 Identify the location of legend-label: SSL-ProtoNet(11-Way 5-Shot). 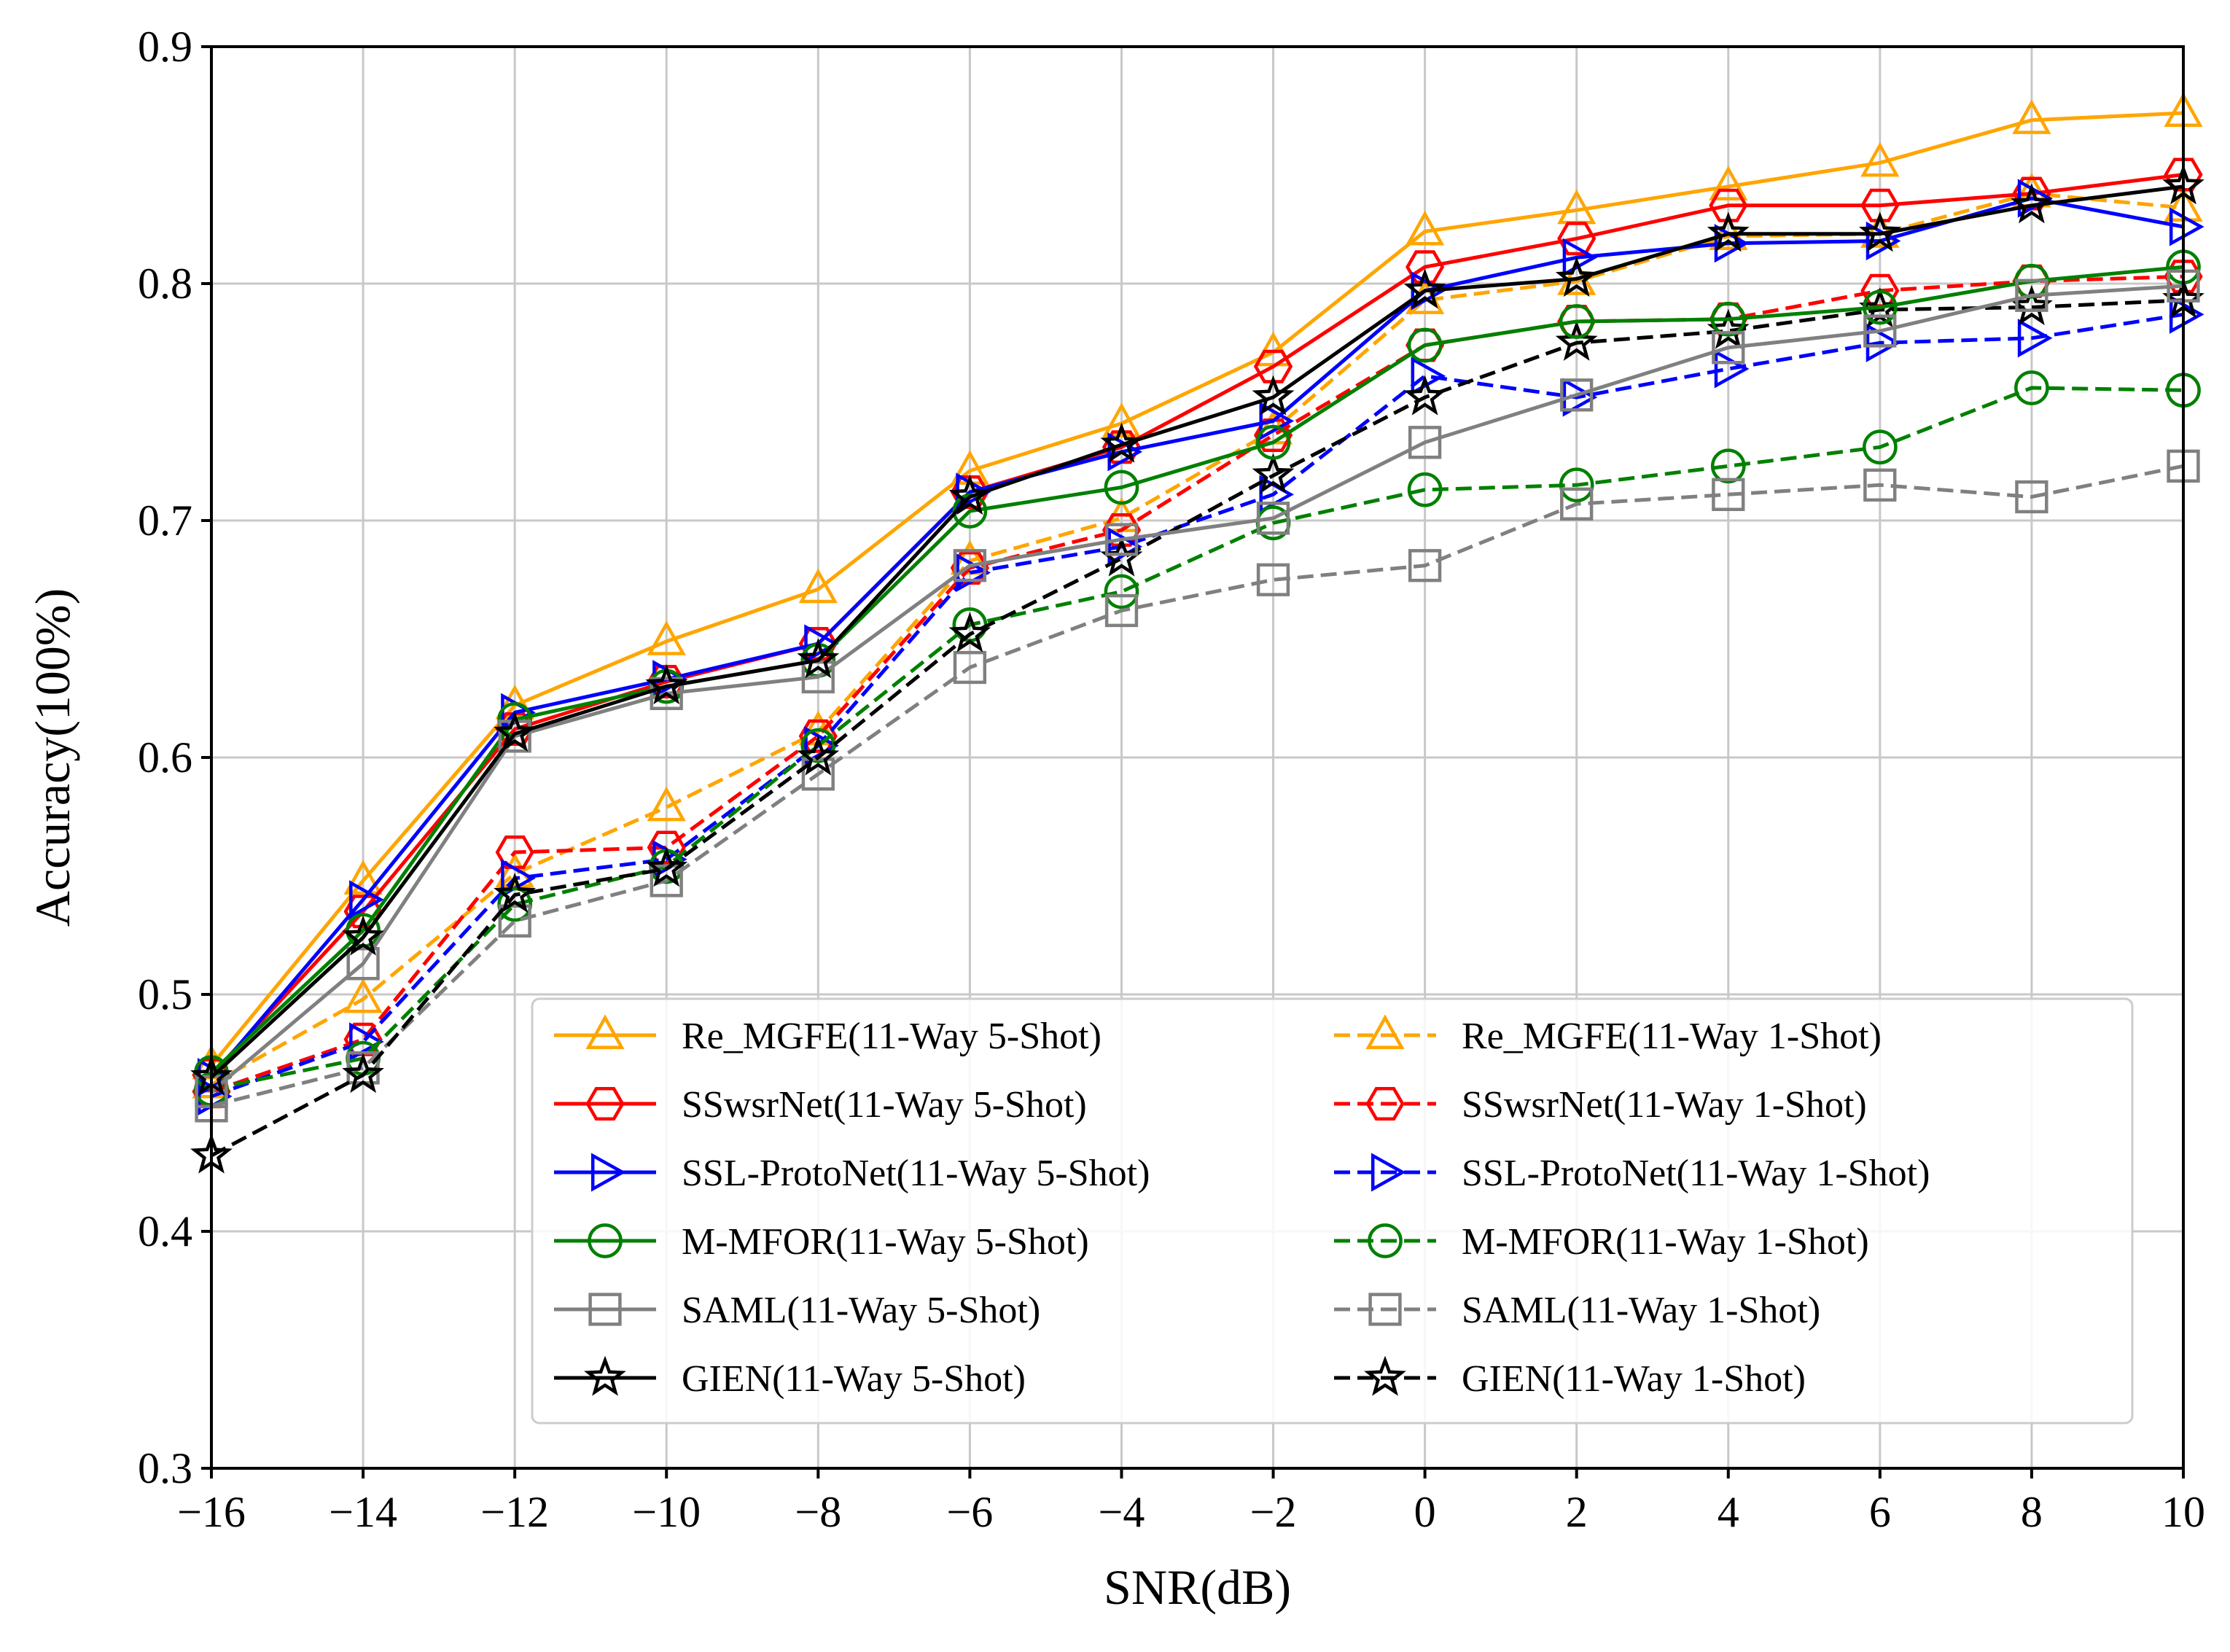
(916, 1173).